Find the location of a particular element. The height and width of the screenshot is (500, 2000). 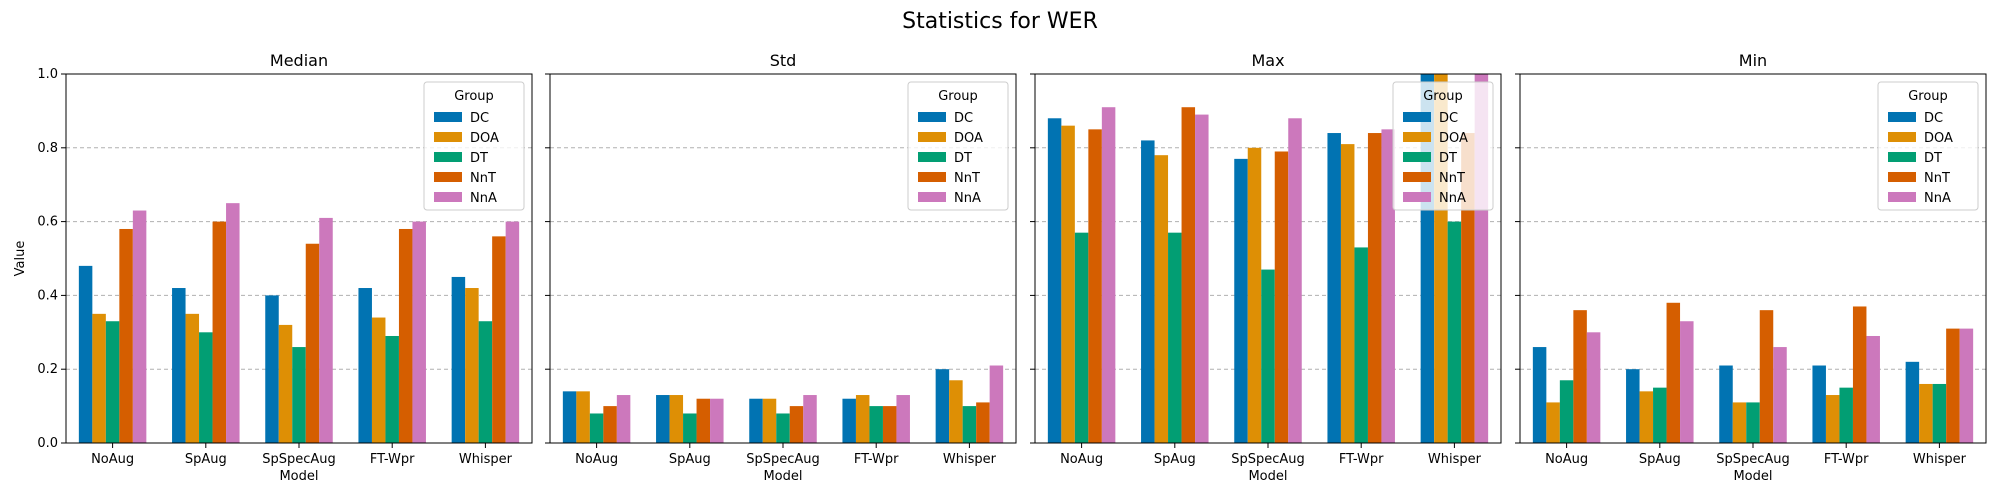

figure-title: Statistics for WER is located at coordinates (1000, 21).